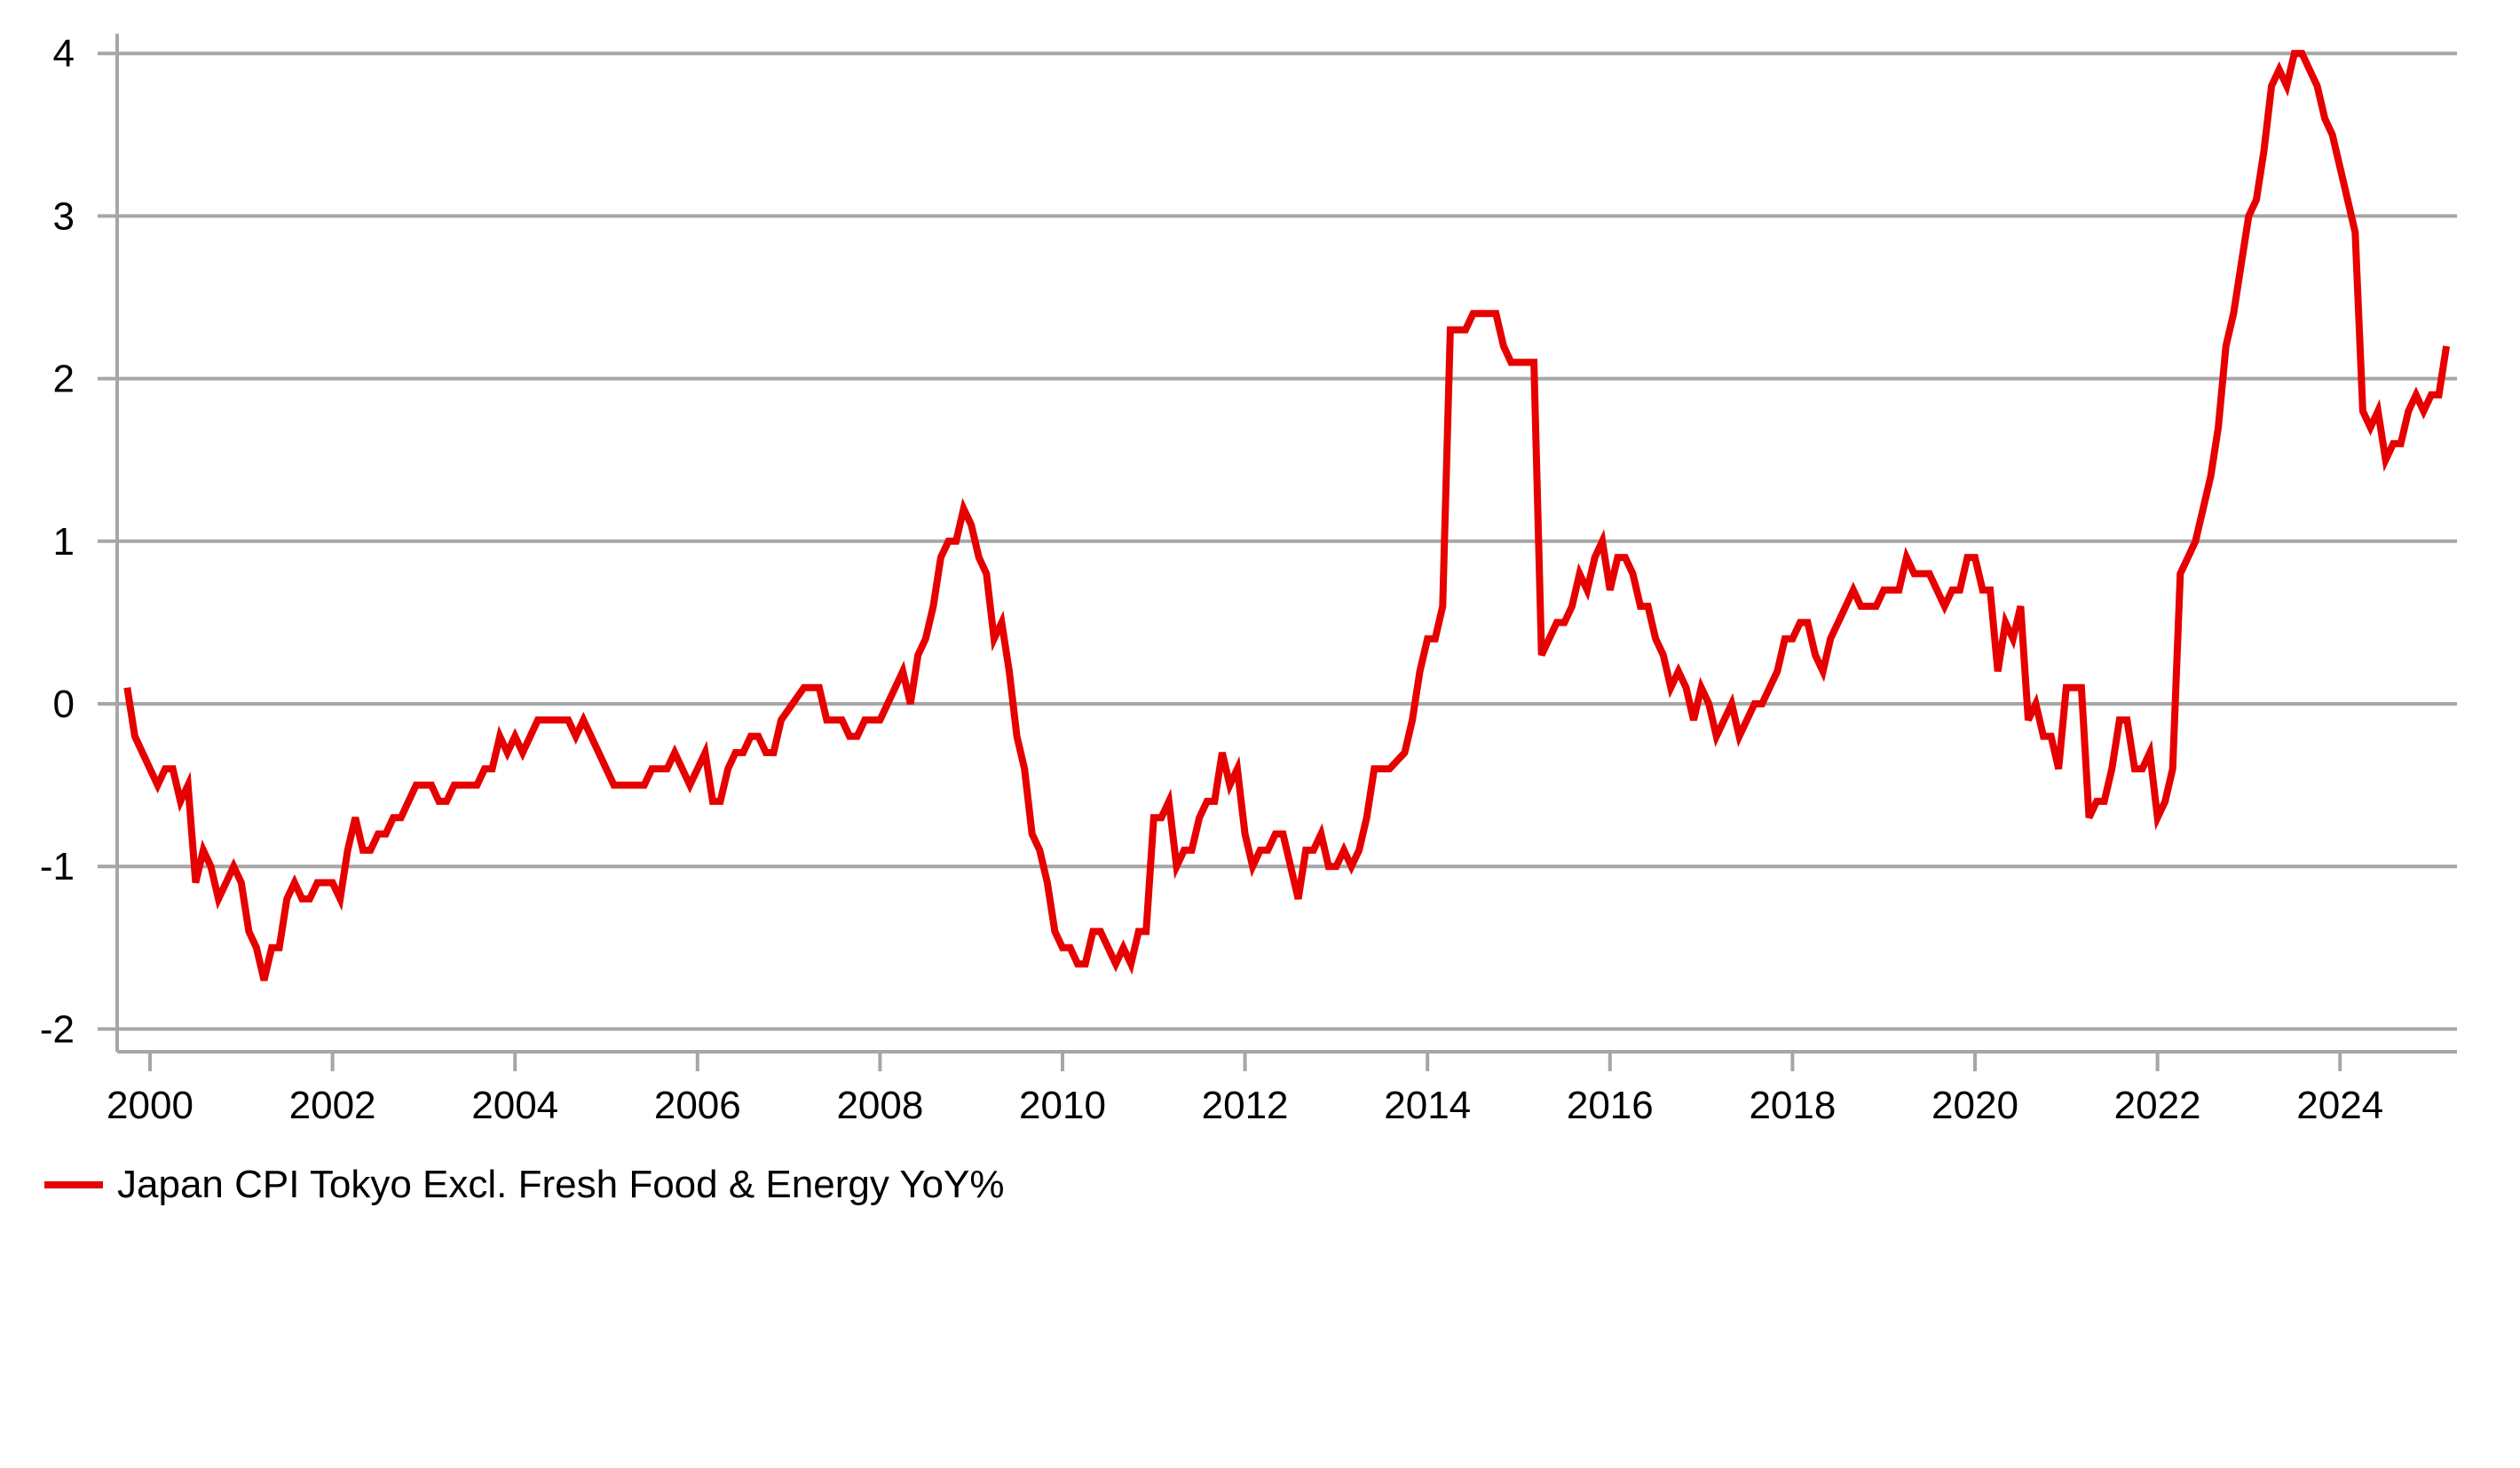  Describe the element at coordinates (64, 542) in the screenshot. I see `y-tick-label: 1` at that location.